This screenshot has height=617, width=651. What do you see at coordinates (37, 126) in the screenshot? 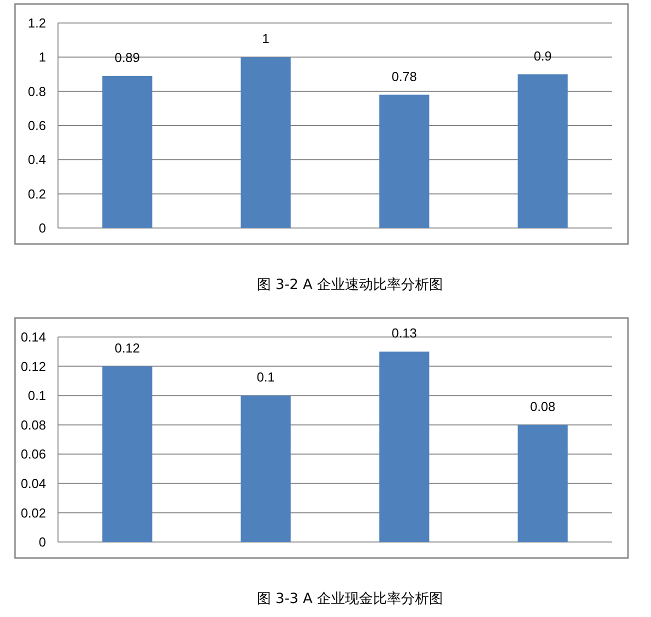
I see `y-tick-label: 0.6` at bounding box center [37, 126].